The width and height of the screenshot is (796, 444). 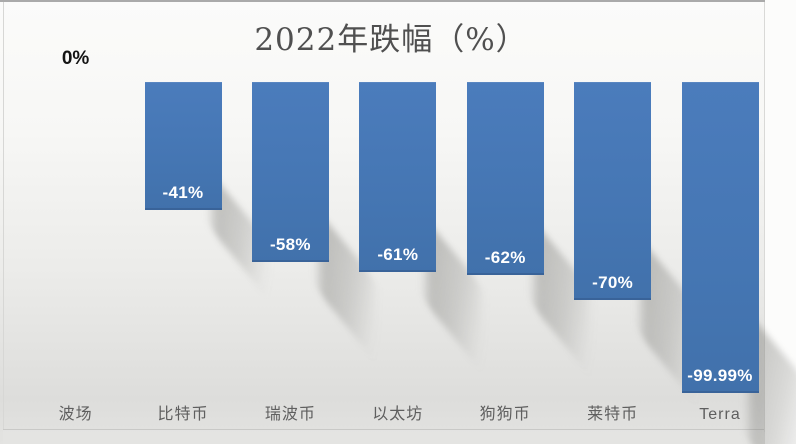 I want to click on frame-bottom-margin, so click(x=383, y=437).